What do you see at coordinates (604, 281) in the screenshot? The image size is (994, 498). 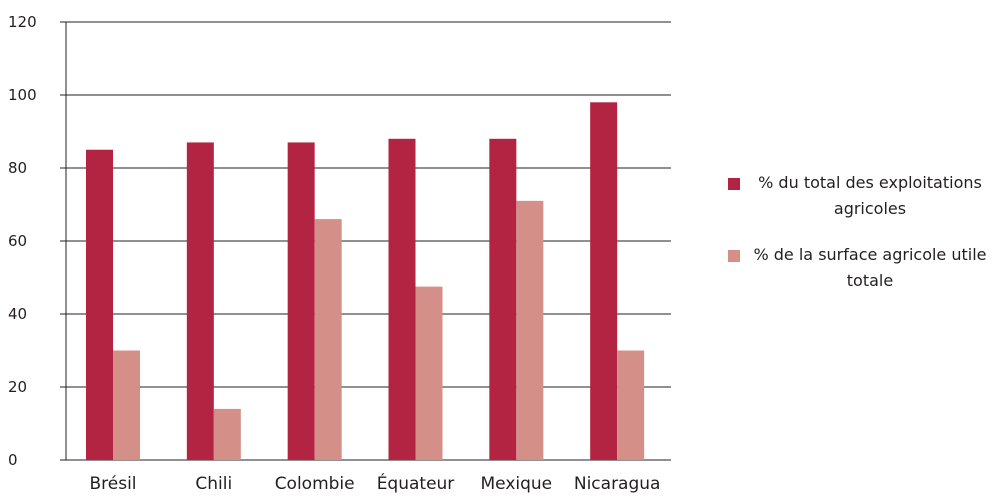 I see `bar-1-nicaragua` at bounding box center [604, 281].